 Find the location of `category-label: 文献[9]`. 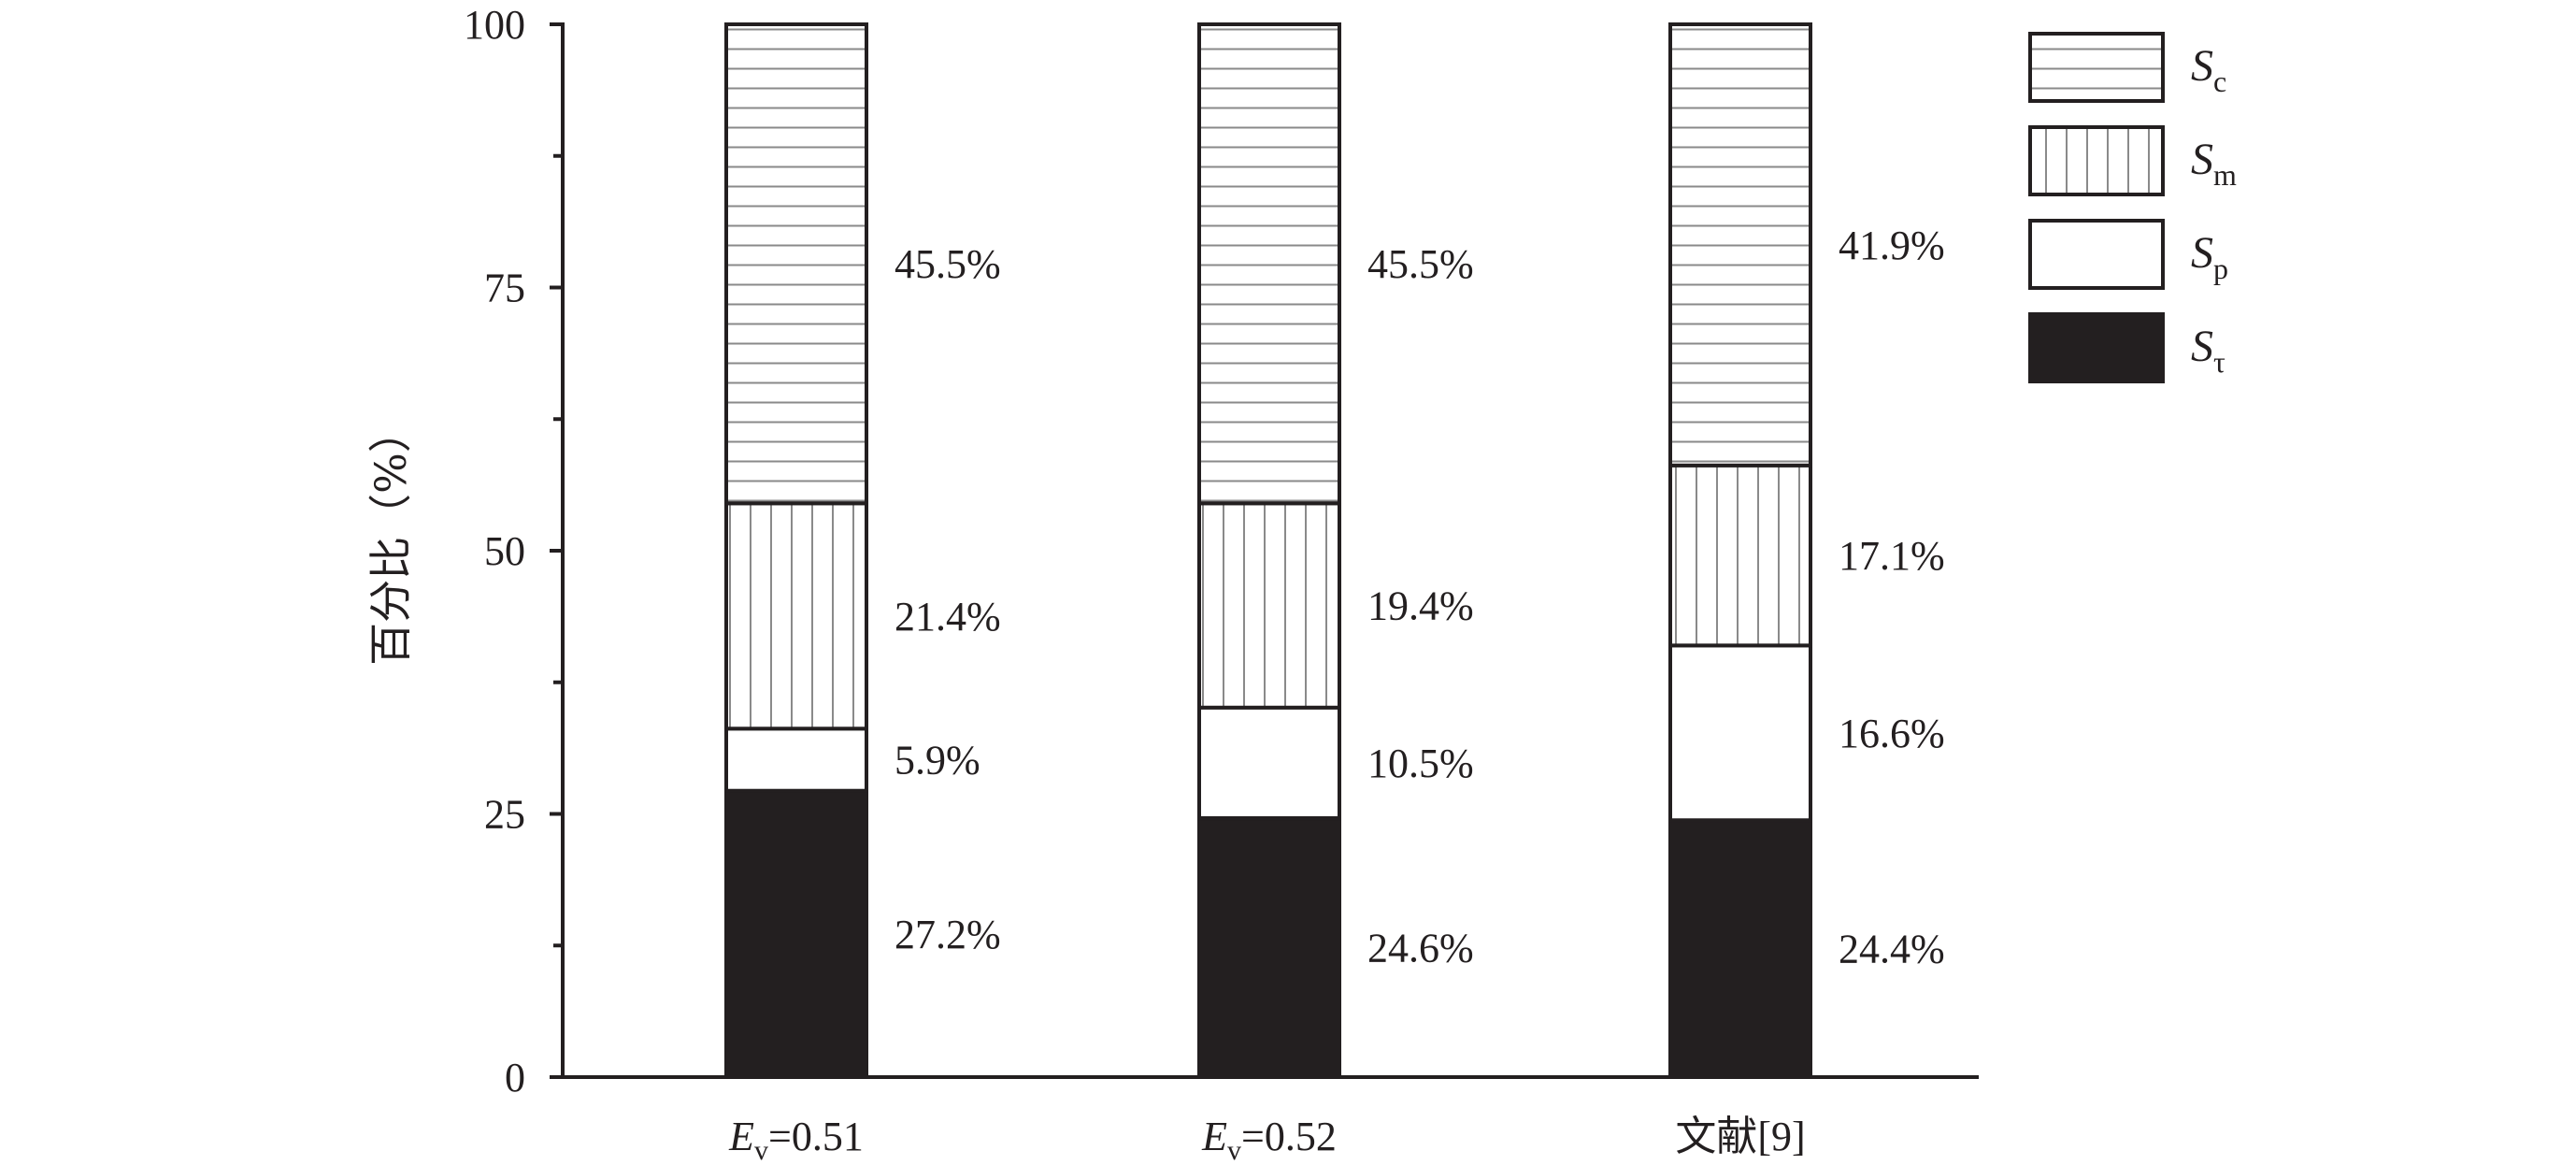

category-label: 文献[9] is located at coordinates (1740, 1136).